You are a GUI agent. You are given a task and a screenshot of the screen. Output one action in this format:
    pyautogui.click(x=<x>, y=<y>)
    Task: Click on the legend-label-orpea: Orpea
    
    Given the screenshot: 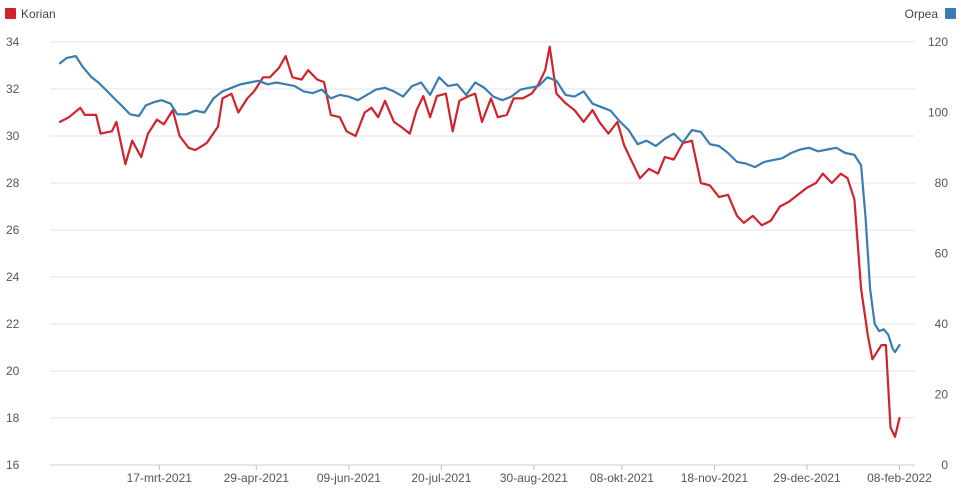 What is the action you would take?
    pyautogui.click(x=922, y=14)
    